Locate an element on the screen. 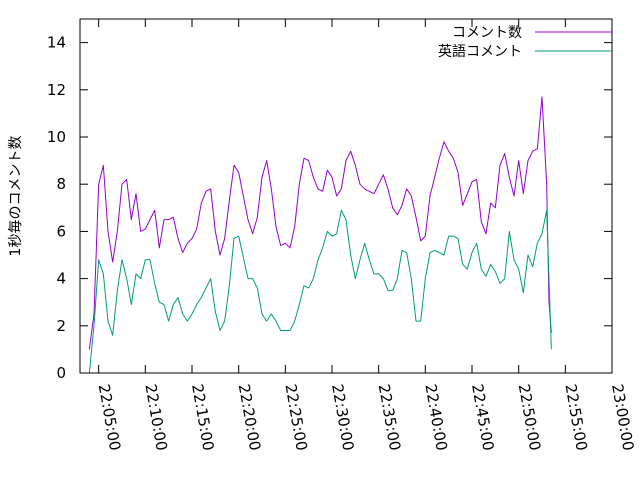 The width and height of the screenshot is (640, 480). y-tick-label: 4 is located at coordinates (61, 279).